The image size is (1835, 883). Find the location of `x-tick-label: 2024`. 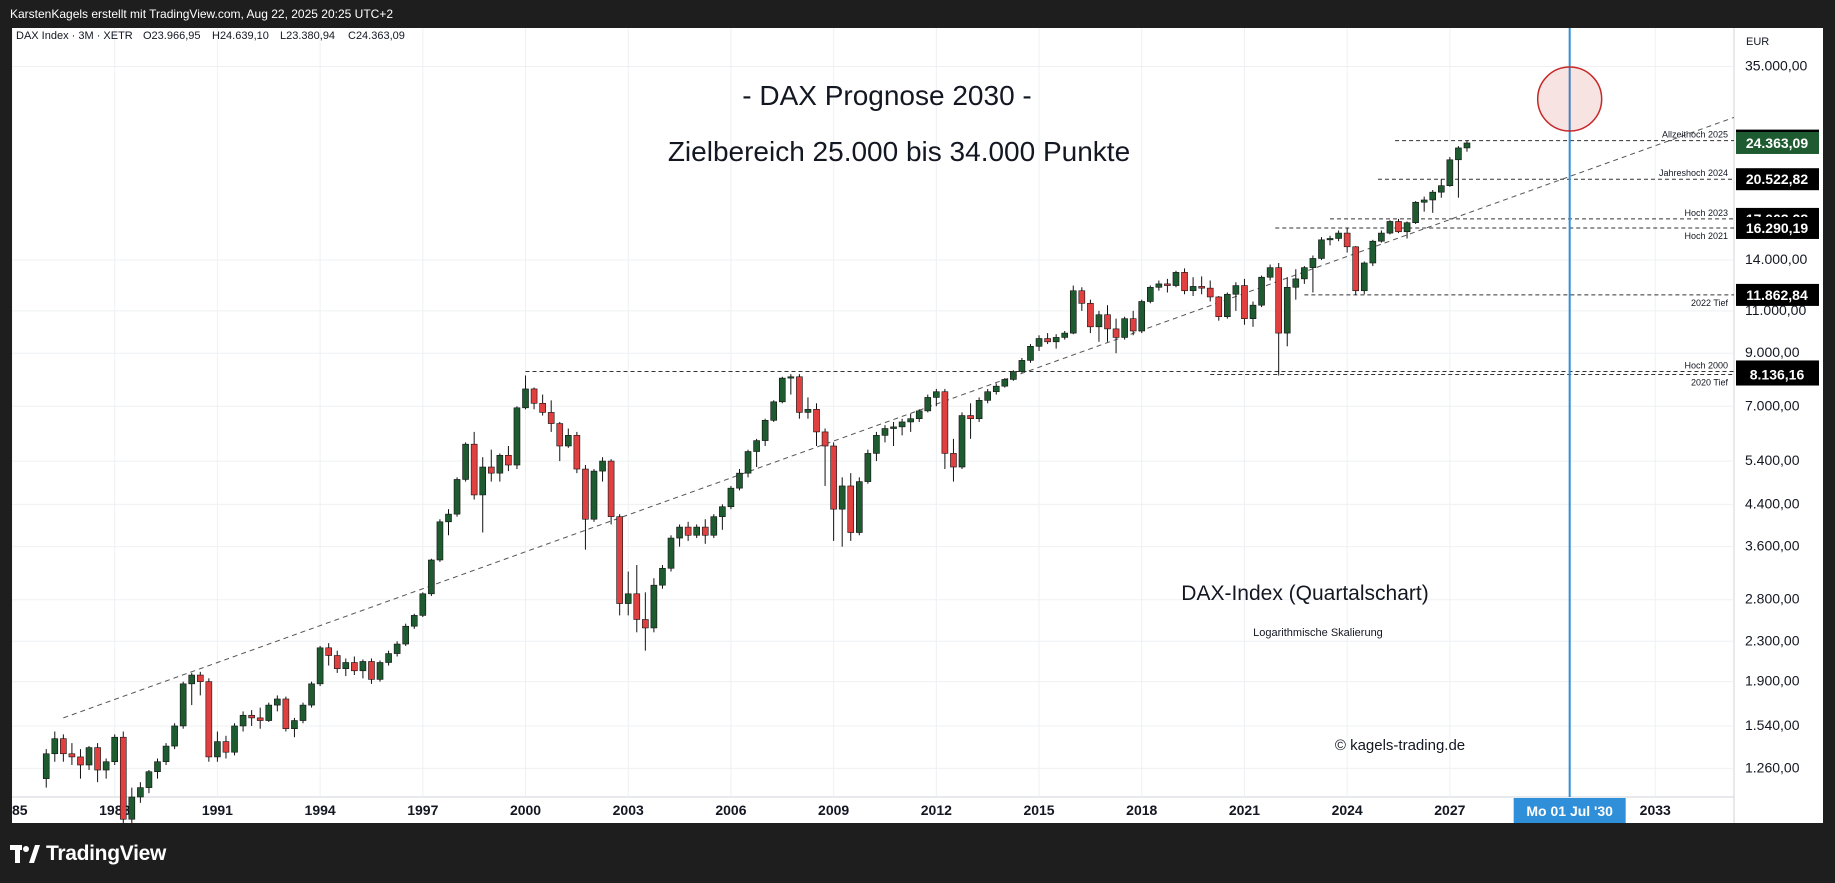

x-tick-label: 2024 is located at coordinates (1347, 810).